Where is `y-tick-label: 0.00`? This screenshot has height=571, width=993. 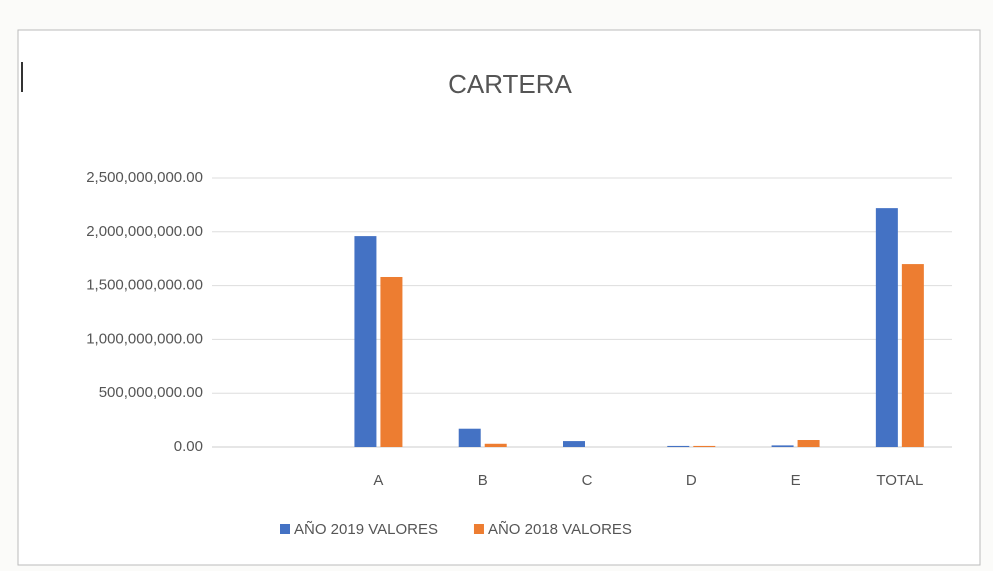
y-tick-label: 0.00 is located at coordinates (188, 446).